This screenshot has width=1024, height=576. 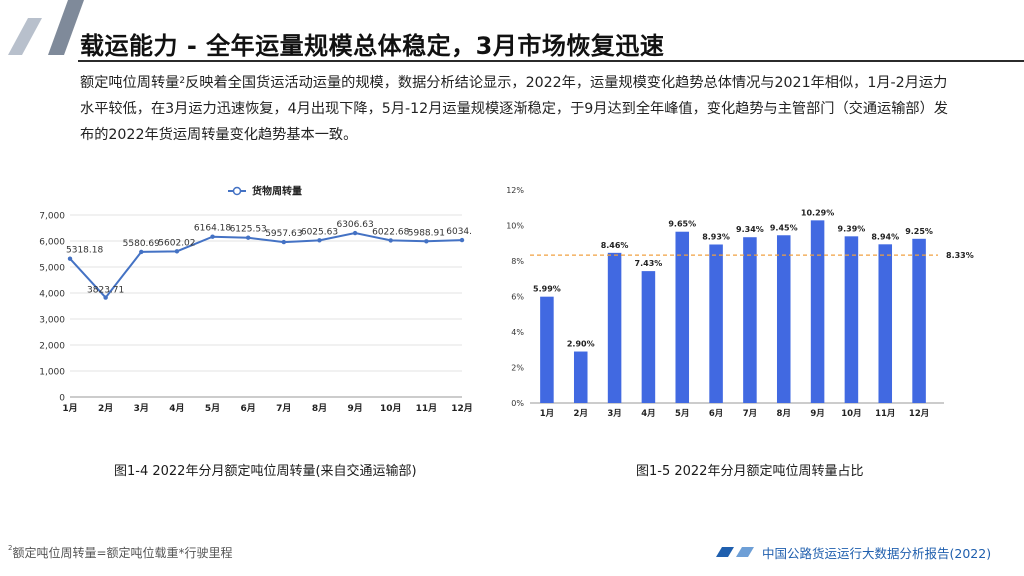 What do you see at coordinates (877, 553) in the screenshot?
I see `report-name: 中国公路货运运行大数据分析报告(2022)` at bounding box center [877, 553].